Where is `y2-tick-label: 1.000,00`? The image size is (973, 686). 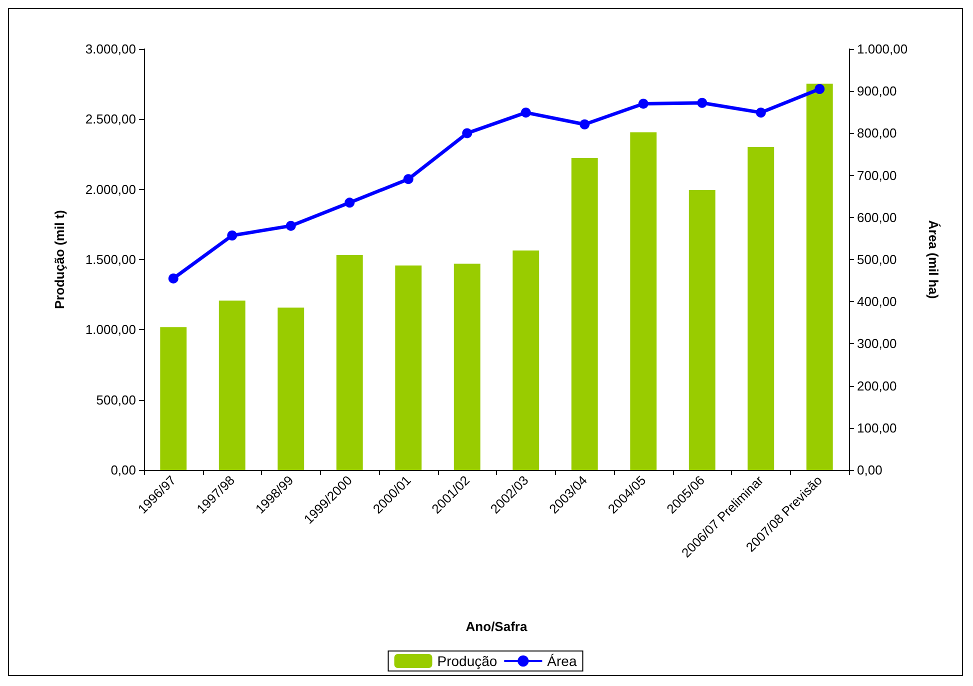 y2-tick-label: 1.000,00 is located at coordinates (882, 49).